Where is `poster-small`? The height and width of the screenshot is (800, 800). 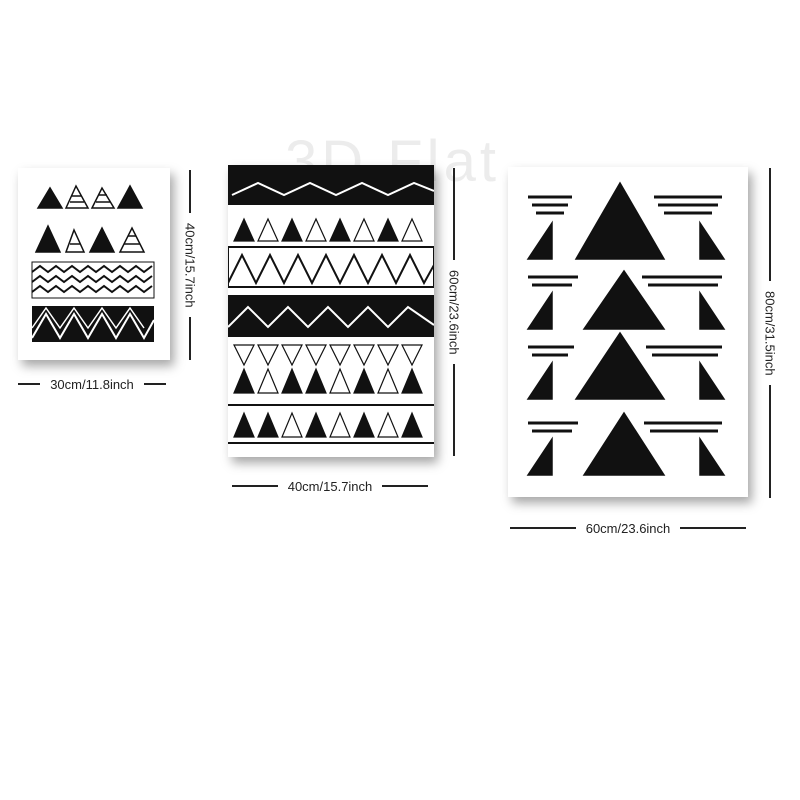 poster-small is located at coordinates (94, 264).